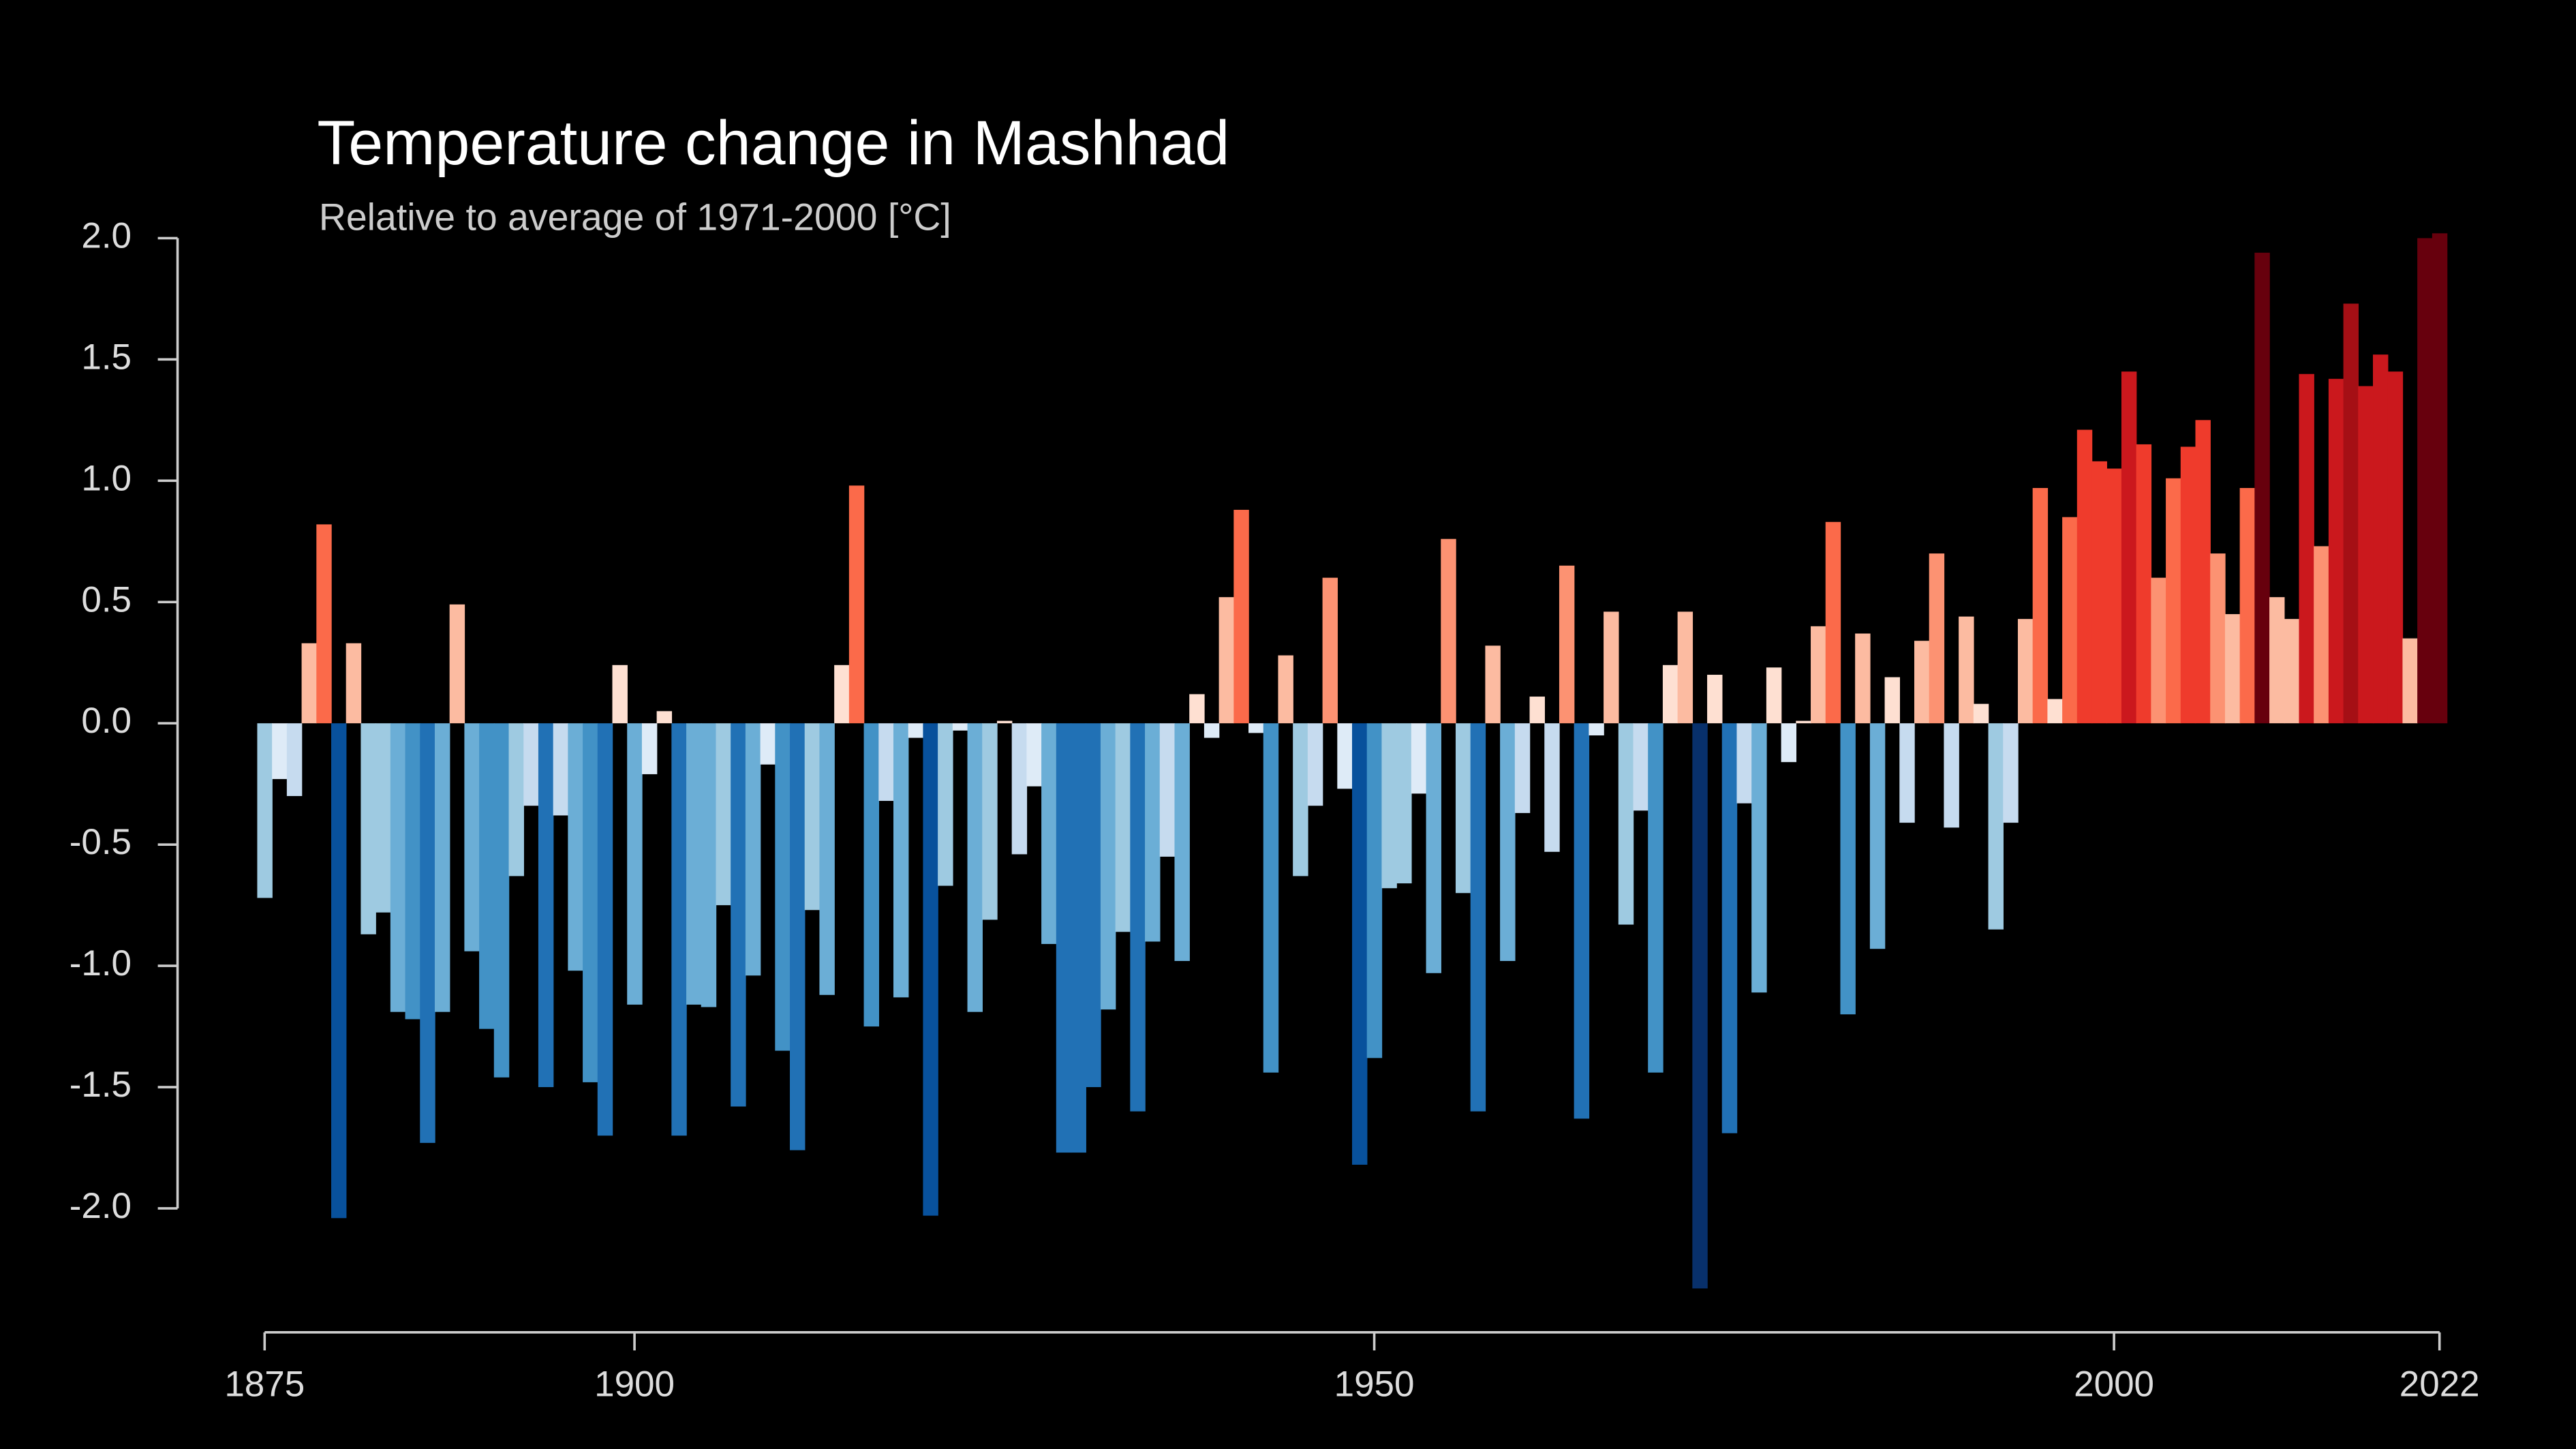 Image resolution: width=2576 pixels, height=1449 pixels. I want to click on y-tick-label: -2.0, so click(101, 1206).